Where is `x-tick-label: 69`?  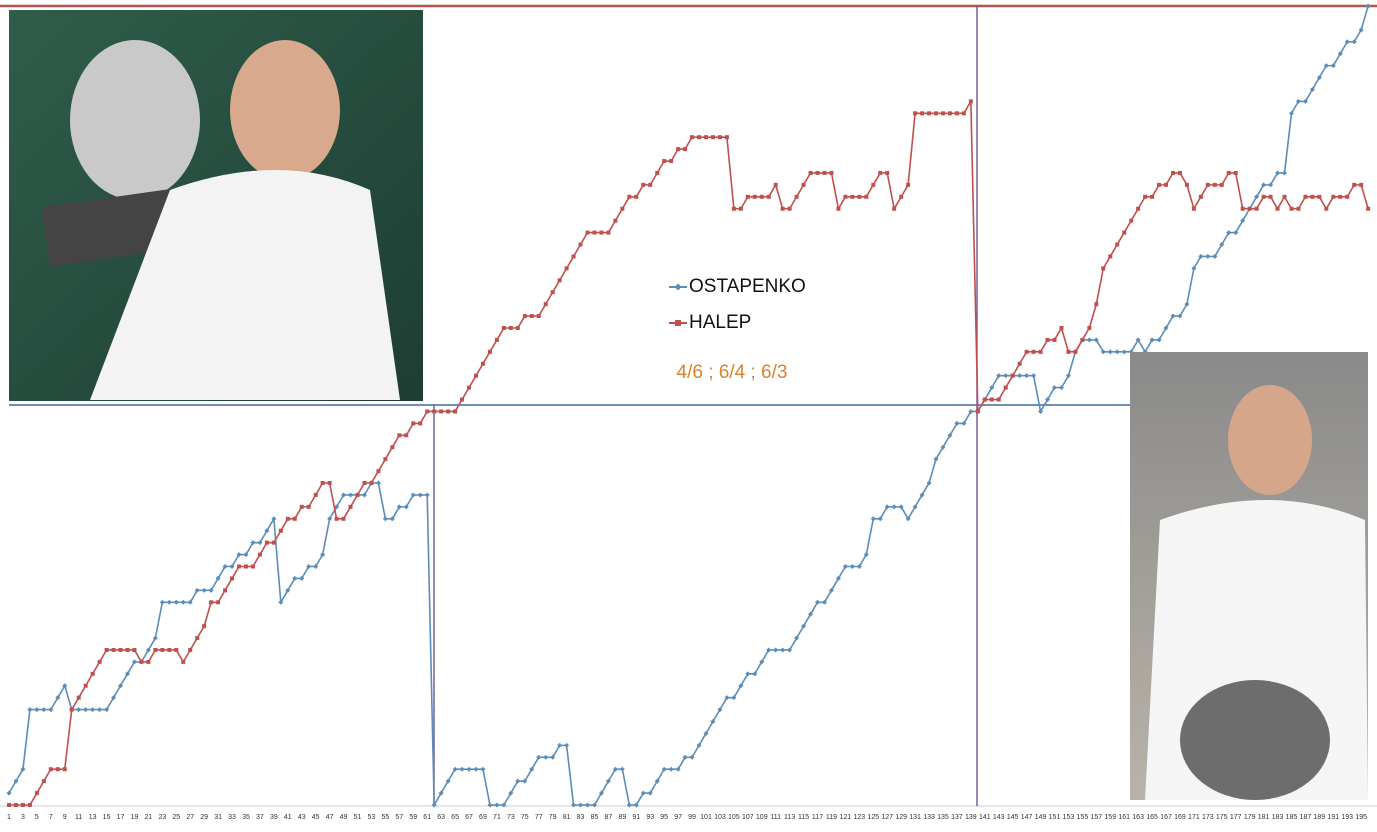 x-tick-label: 69 is located at coordinates (483, 817).